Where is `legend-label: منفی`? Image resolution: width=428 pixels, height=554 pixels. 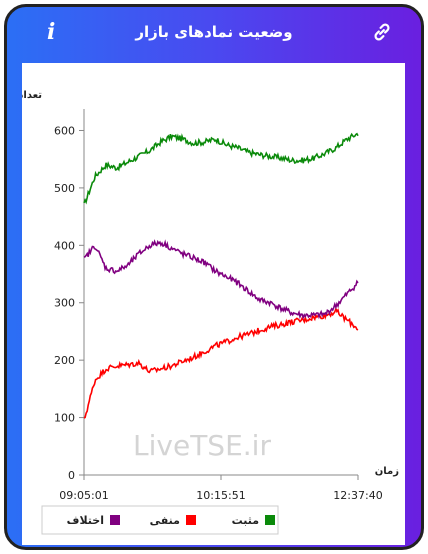
legend-label: منفی is located at coordinates (165, 520).